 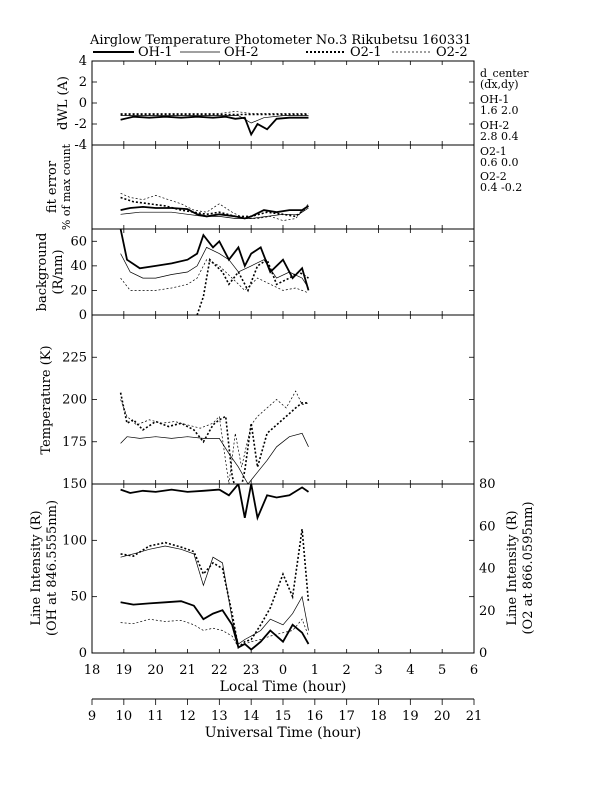 What do you see at coordinates (487, 484) in the screenshot?
I see `y-right-tick-label: 80` at bounding box center [487, 484].